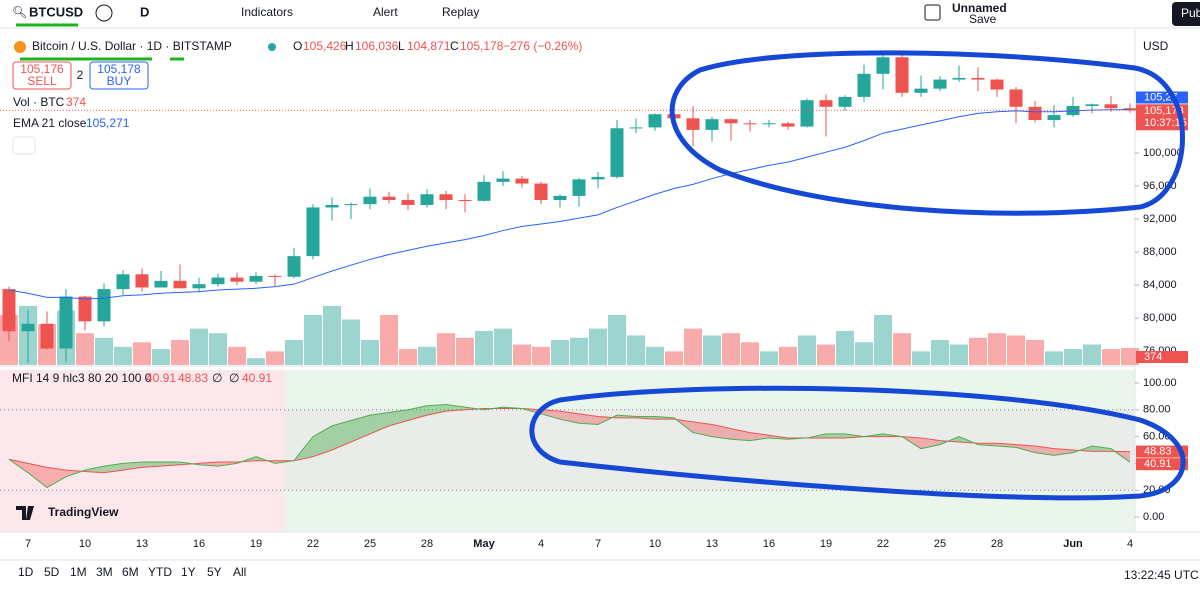  What do you see at coordinates (119, 81) in the screenshot?
I see `buy: BUY` at bounding box center [119, 81].